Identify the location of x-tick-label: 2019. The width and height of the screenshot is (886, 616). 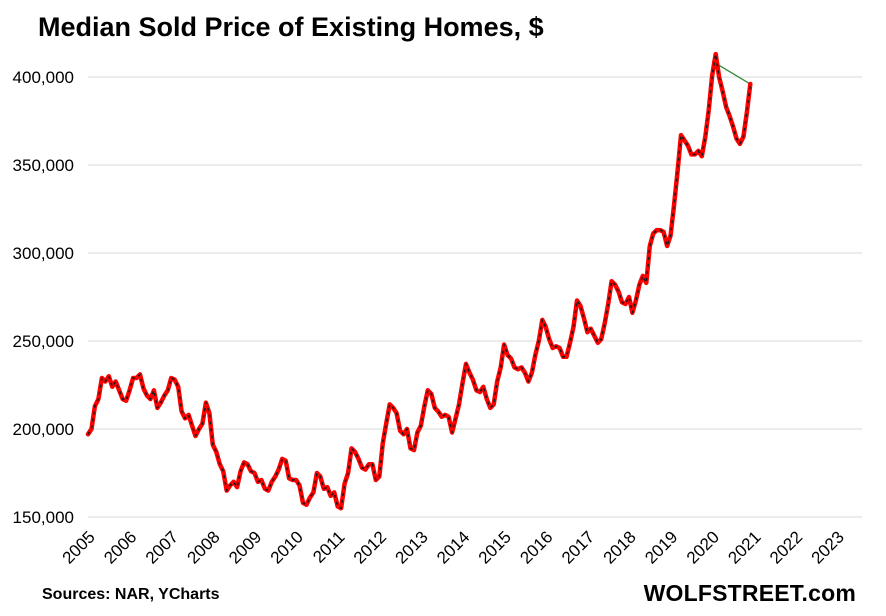
(661, 547).